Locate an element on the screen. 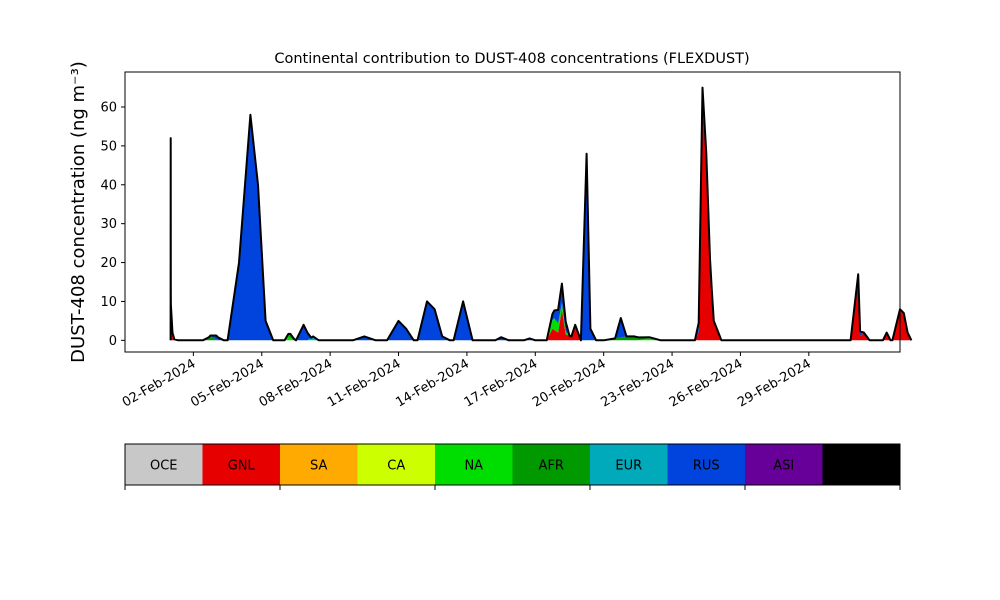  legend-swatch-ca is located at coordinates (396, 464).